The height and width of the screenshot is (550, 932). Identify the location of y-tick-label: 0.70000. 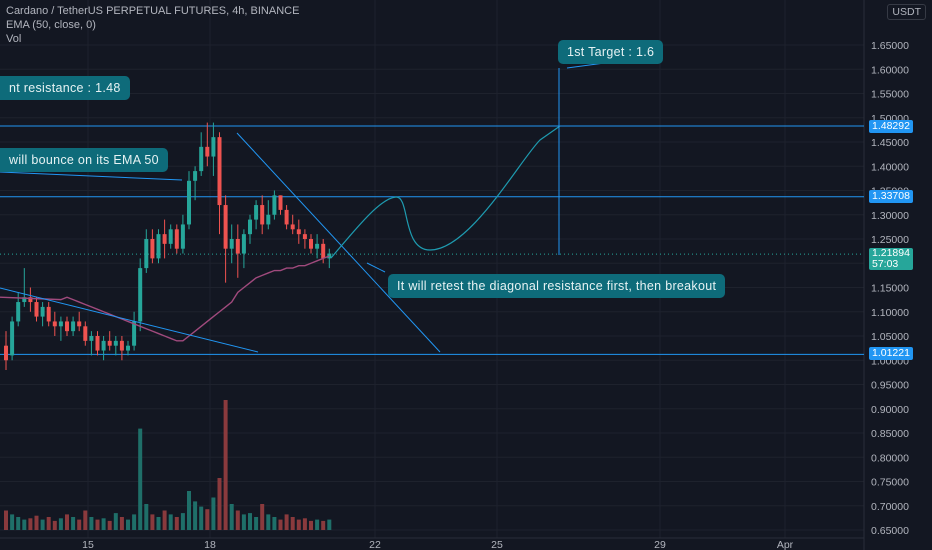
(890, 507).